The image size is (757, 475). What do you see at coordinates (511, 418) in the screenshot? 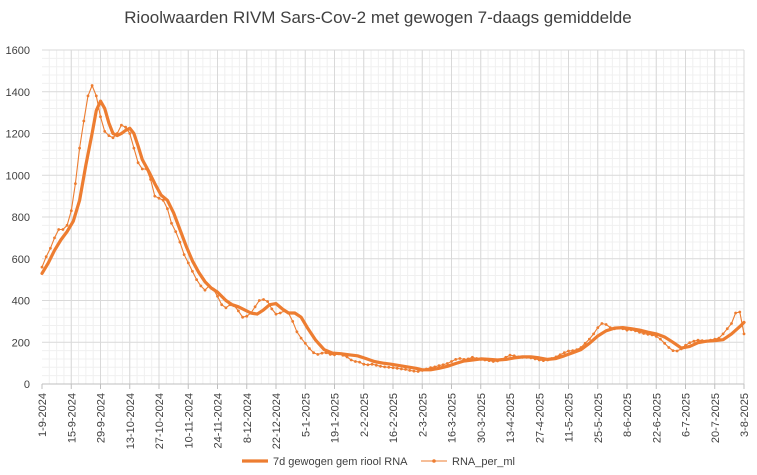
I see `x-tick-label: 13-4-2025` at bounding box center [511, 418].